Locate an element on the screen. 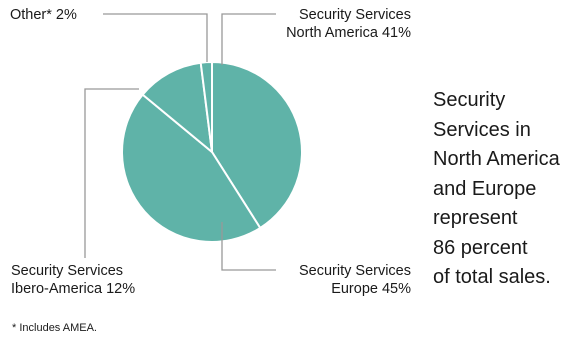  label-europe-line-2: Europe 45% is located at coordinates (371, 289).